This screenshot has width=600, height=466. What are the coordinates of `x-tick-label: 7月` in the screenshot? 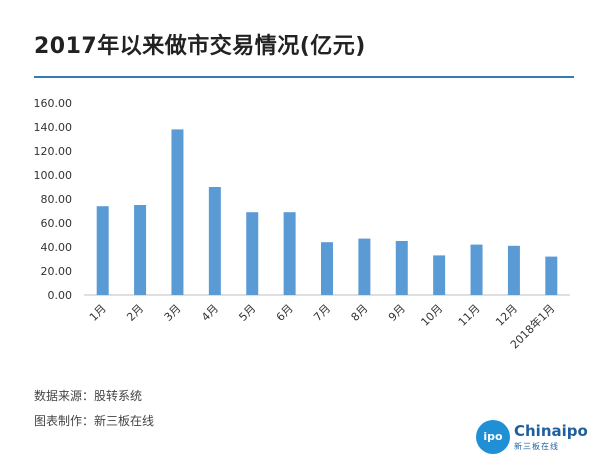 It's located at (322, 313).